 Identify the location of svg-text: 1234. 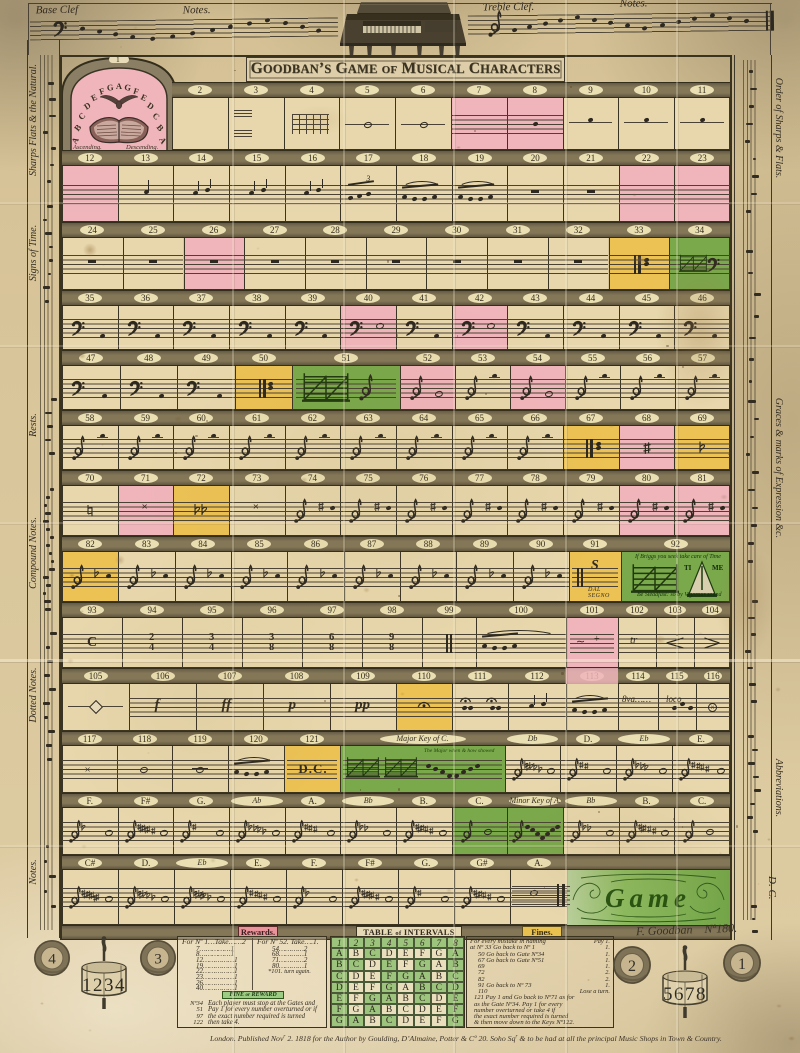
(104, 985).